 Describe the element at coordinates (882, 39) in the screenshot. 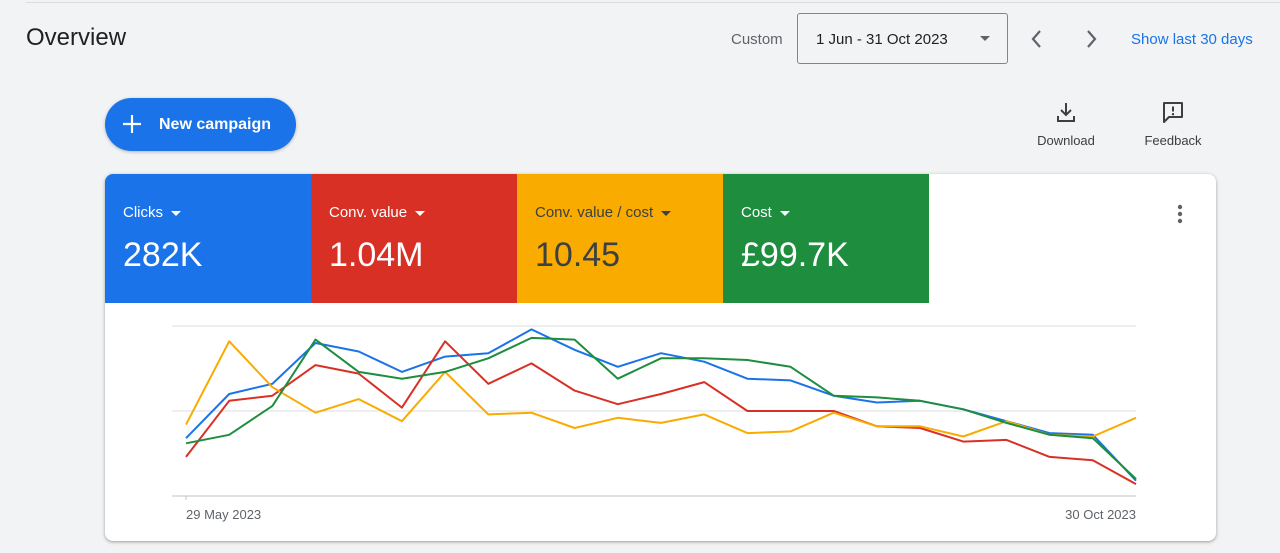

I see `date-range-value: 1 Jun - 31 Oct 2023` at that location.